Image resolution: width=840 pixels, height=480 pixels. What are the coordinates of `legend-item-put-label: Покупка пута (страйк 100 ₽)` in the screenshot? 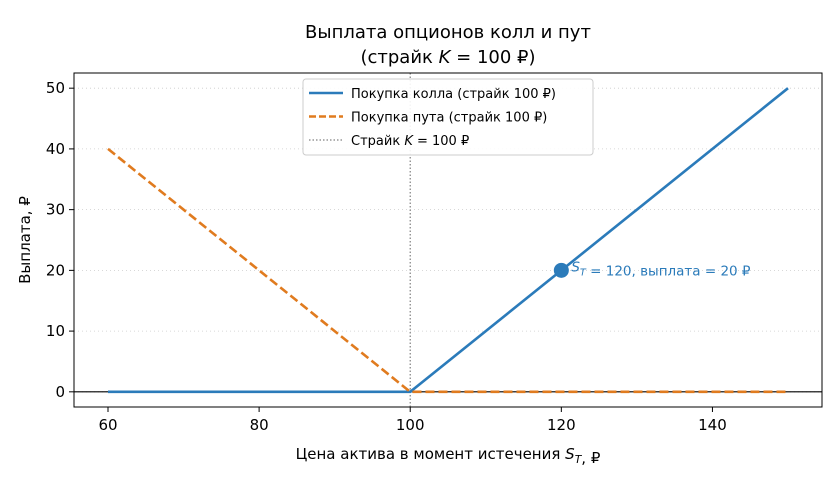 It's located at (449, 118).